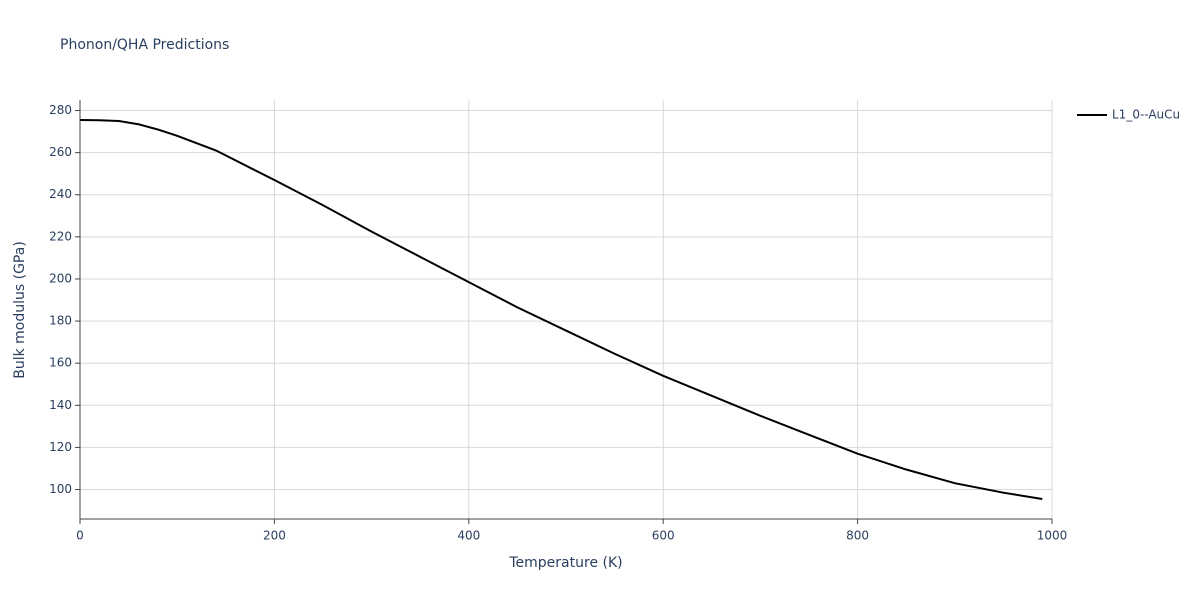 This screenshot has width=1200, height=600. Describe the element at coordinates (144, 45) in the screenshot. I see `chart-title: Phonon/QHA Predictions` at that location.